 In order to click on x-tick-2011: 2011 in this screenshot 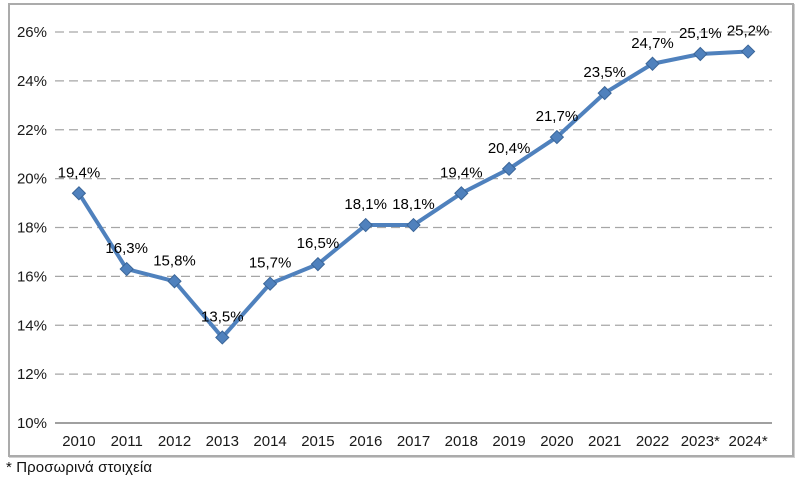, I will do `click(127, 441)`.